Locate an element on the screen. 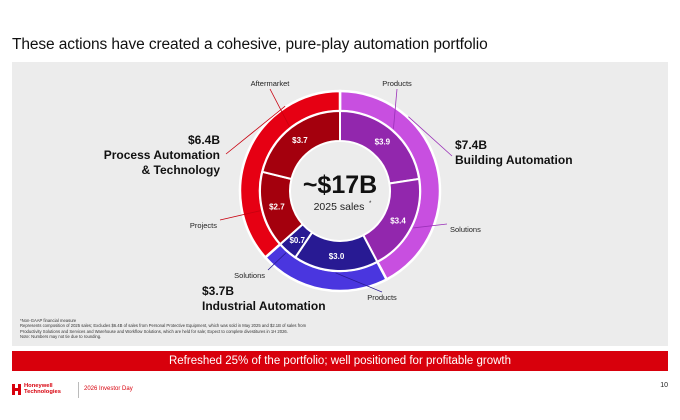 This screenshot has width=680, height=420. footer-divider is located at coordinates (78, 390).